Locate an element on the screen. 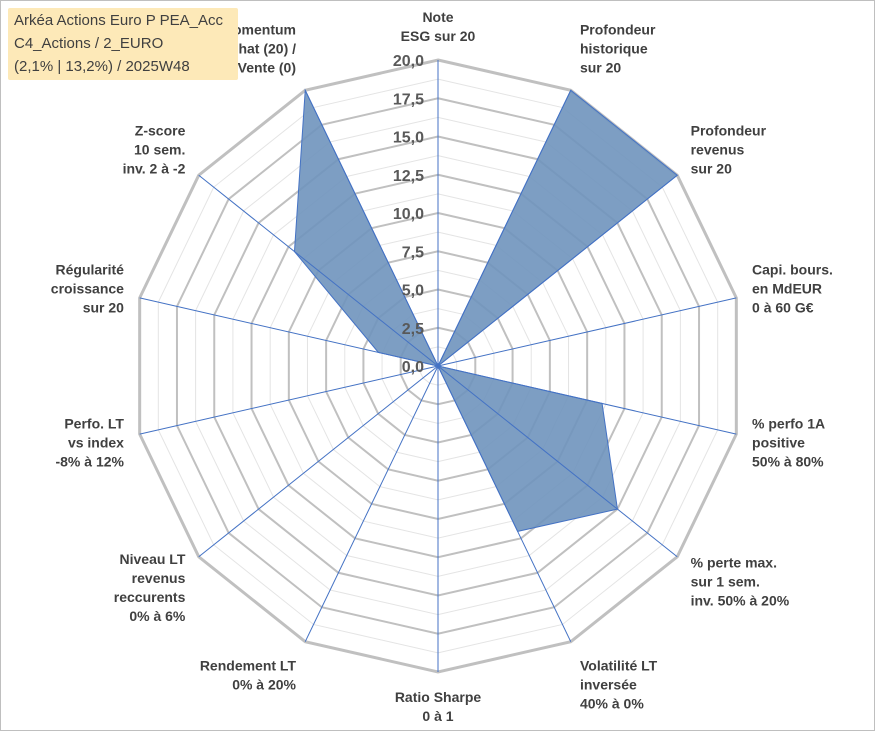  axis-label: Momentum Achat (20) / Vente (0) is located at coordinates (259, 48).